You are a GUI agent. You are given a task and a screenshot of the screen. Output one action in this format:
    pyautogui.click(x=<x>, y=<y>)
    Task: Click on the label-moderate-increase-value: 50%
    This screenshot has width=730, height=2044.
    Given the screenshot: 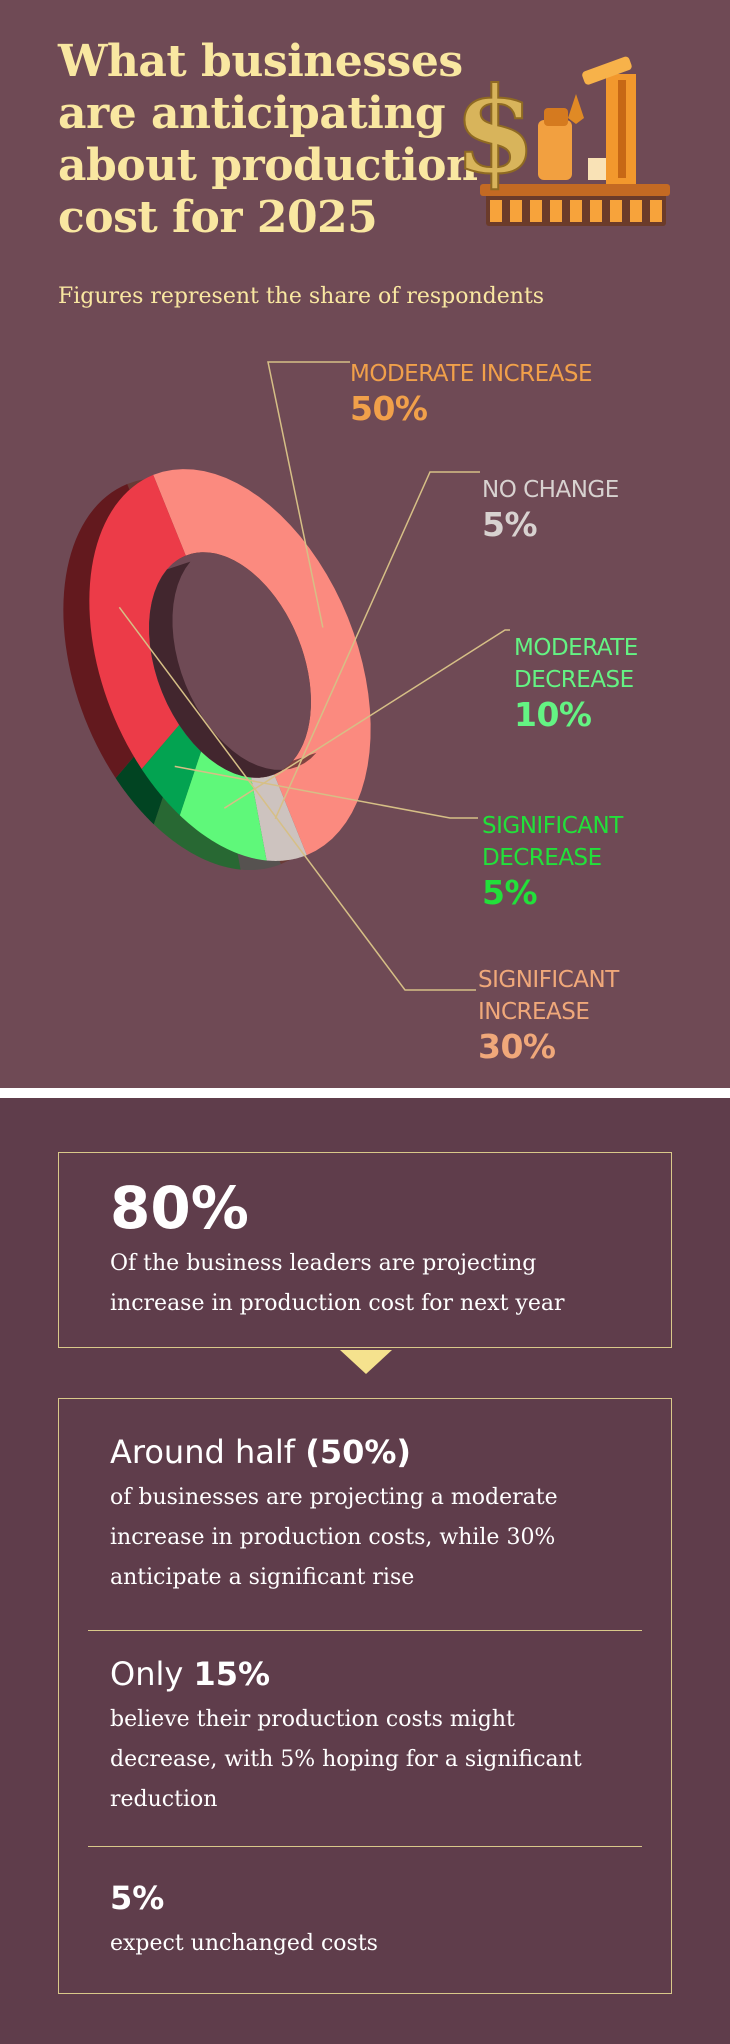 What is the action you would take?
    pyautogui.click(x=389, y=408)
    